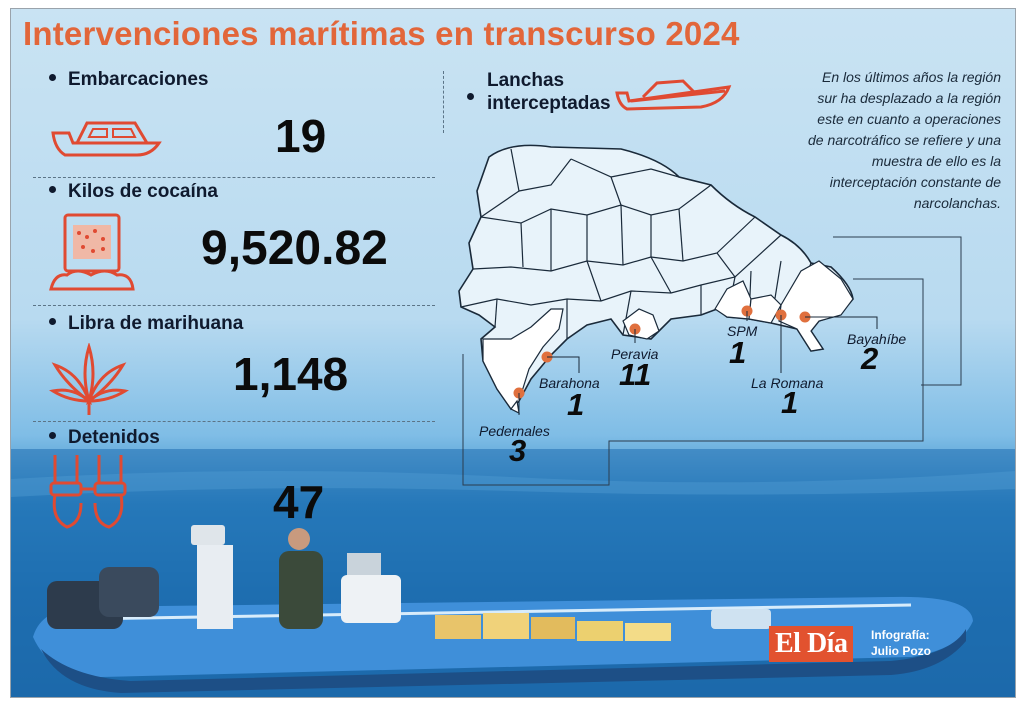  I want to click on speedboat-icon, so click(673, 95).